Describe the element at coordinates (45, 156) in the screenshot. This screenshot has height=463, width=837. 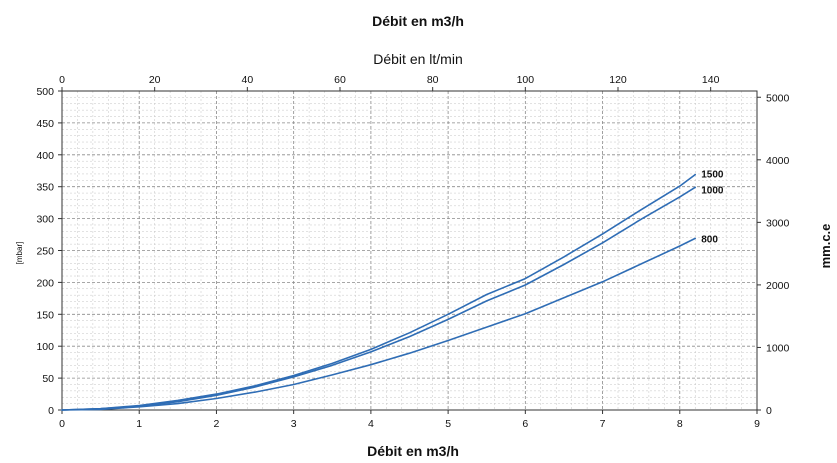
I see `y-tick-label: 400` at that location.